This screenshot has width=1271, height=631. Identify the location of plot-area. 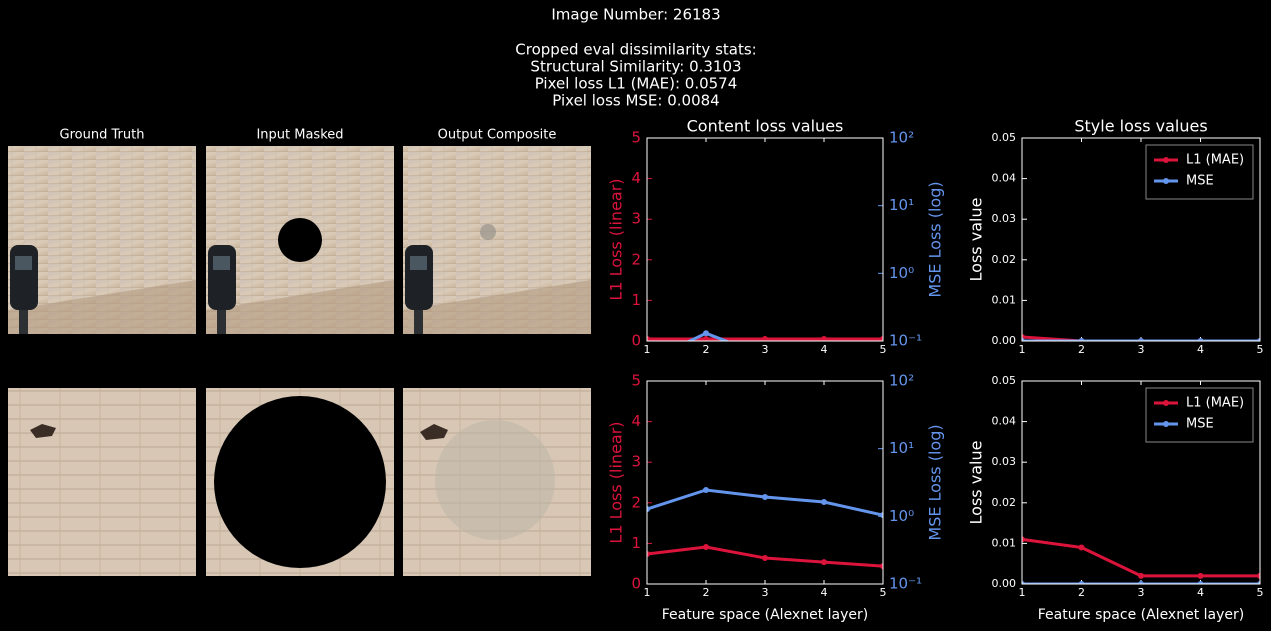
(765, 239).